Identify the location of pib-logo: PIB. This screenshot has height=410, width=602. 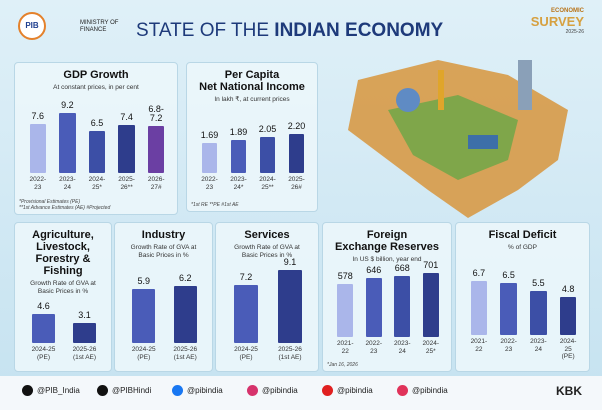
(32, 26).